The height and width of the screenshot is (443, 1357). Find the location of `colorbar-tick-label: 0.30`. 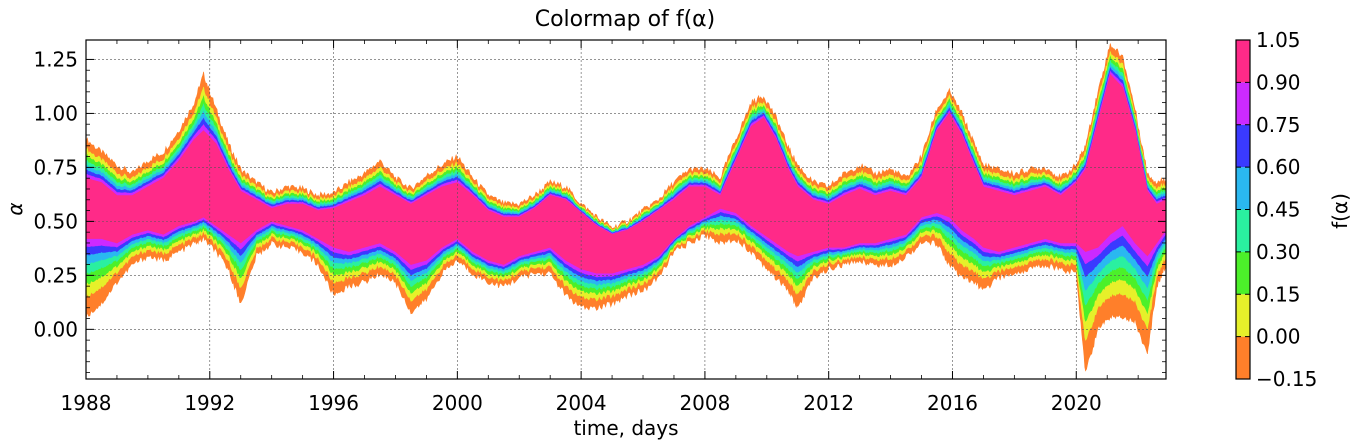

colorbar-tick-label: 0.30 is located at coordinates (1278, 252).